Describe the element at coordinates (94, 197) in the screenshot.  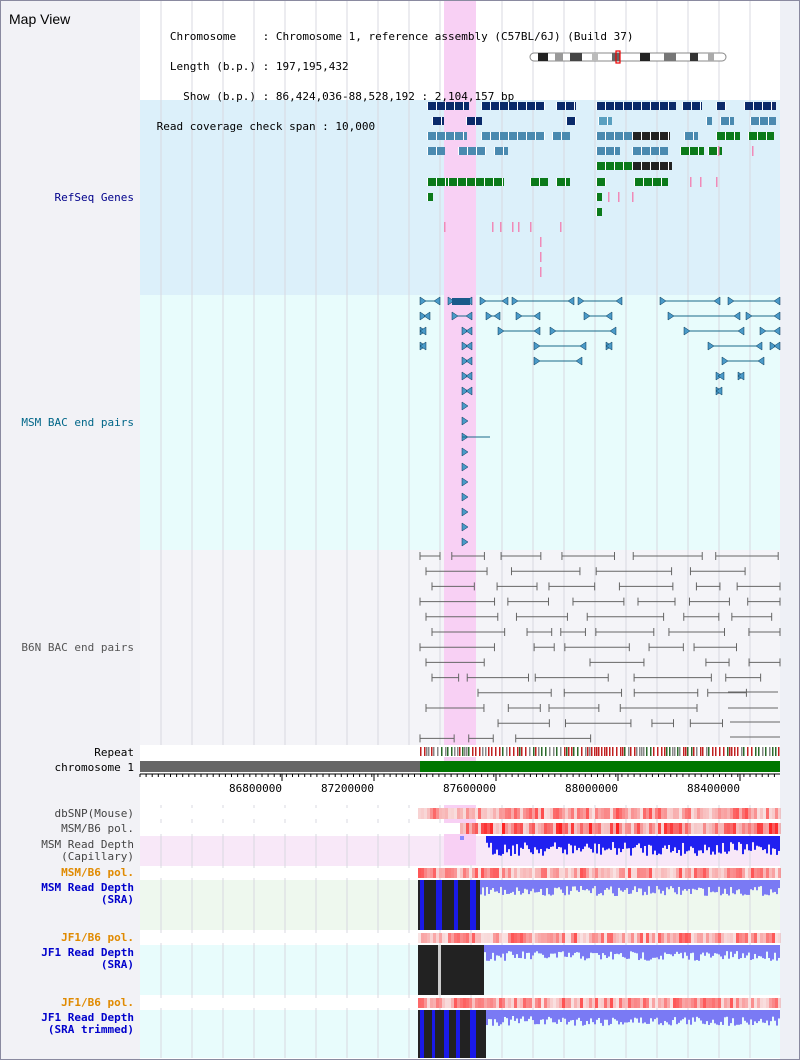
I see `track-label-refseq-genes: RefSeq Genes` at that location.